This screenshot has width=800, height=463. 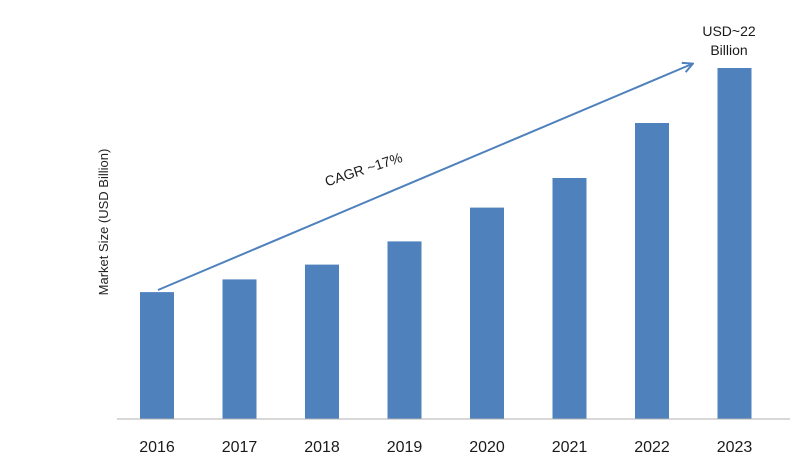 I want to click on bar-2022, so click(x=652, y=271).